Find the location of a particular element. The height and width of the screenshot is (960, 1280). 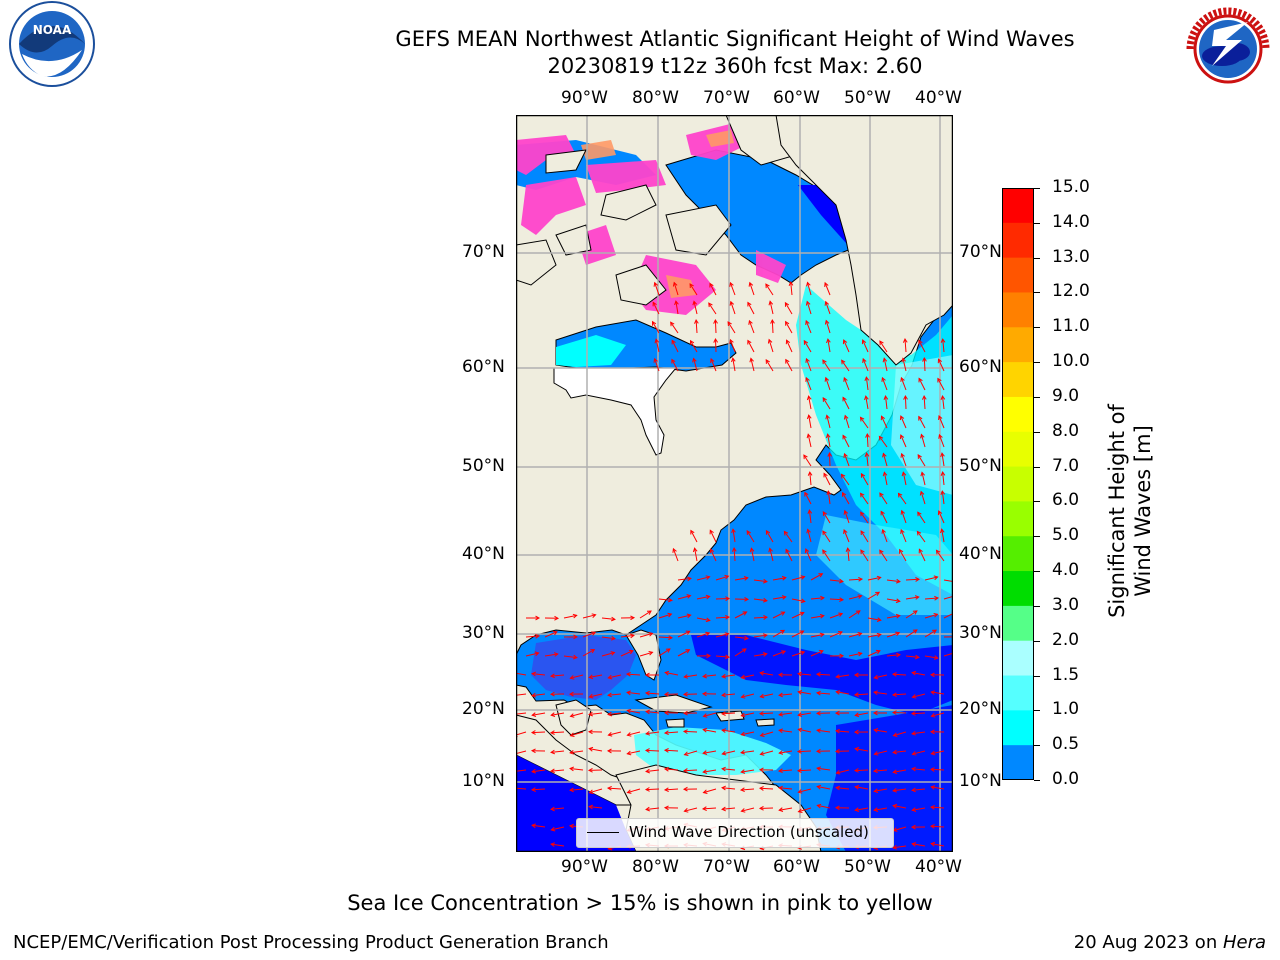

colorbar-tick-label: 5.0 is located at coordinates (1066, 535).